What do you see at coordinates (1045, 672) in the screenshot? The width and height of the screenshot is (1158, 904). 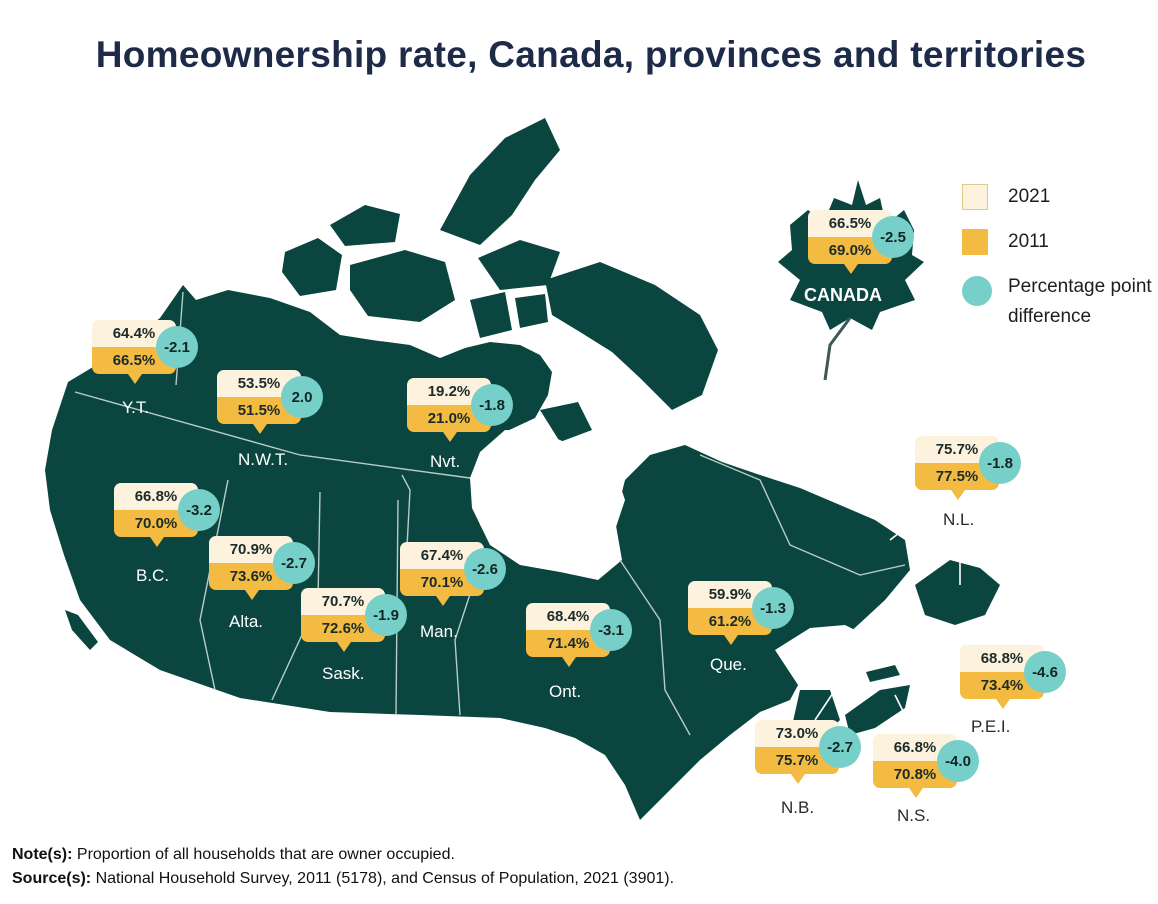 I see `difference-badge: -4.6` at bounding box center [1045, 672].